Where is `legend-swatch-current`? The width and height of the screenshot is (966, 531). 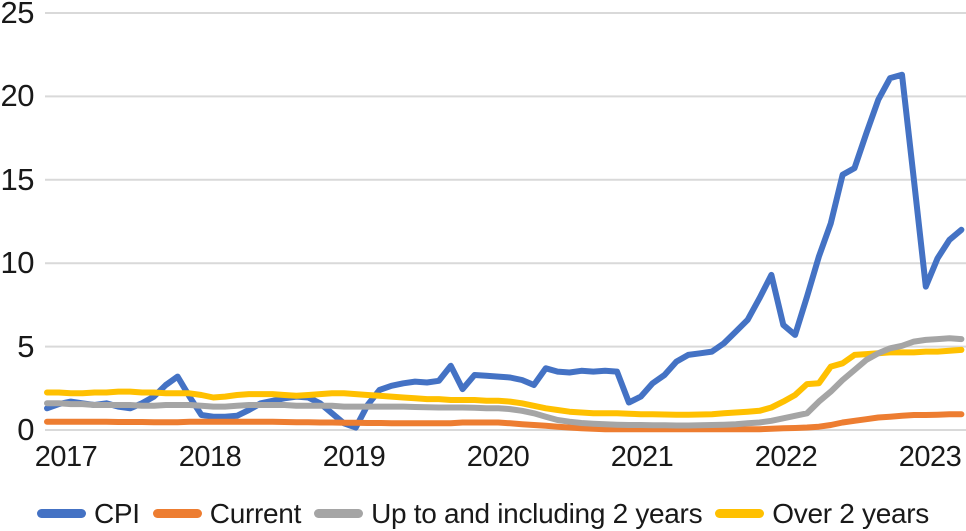
legend-swatch-current is located at coordinates (177, 513).